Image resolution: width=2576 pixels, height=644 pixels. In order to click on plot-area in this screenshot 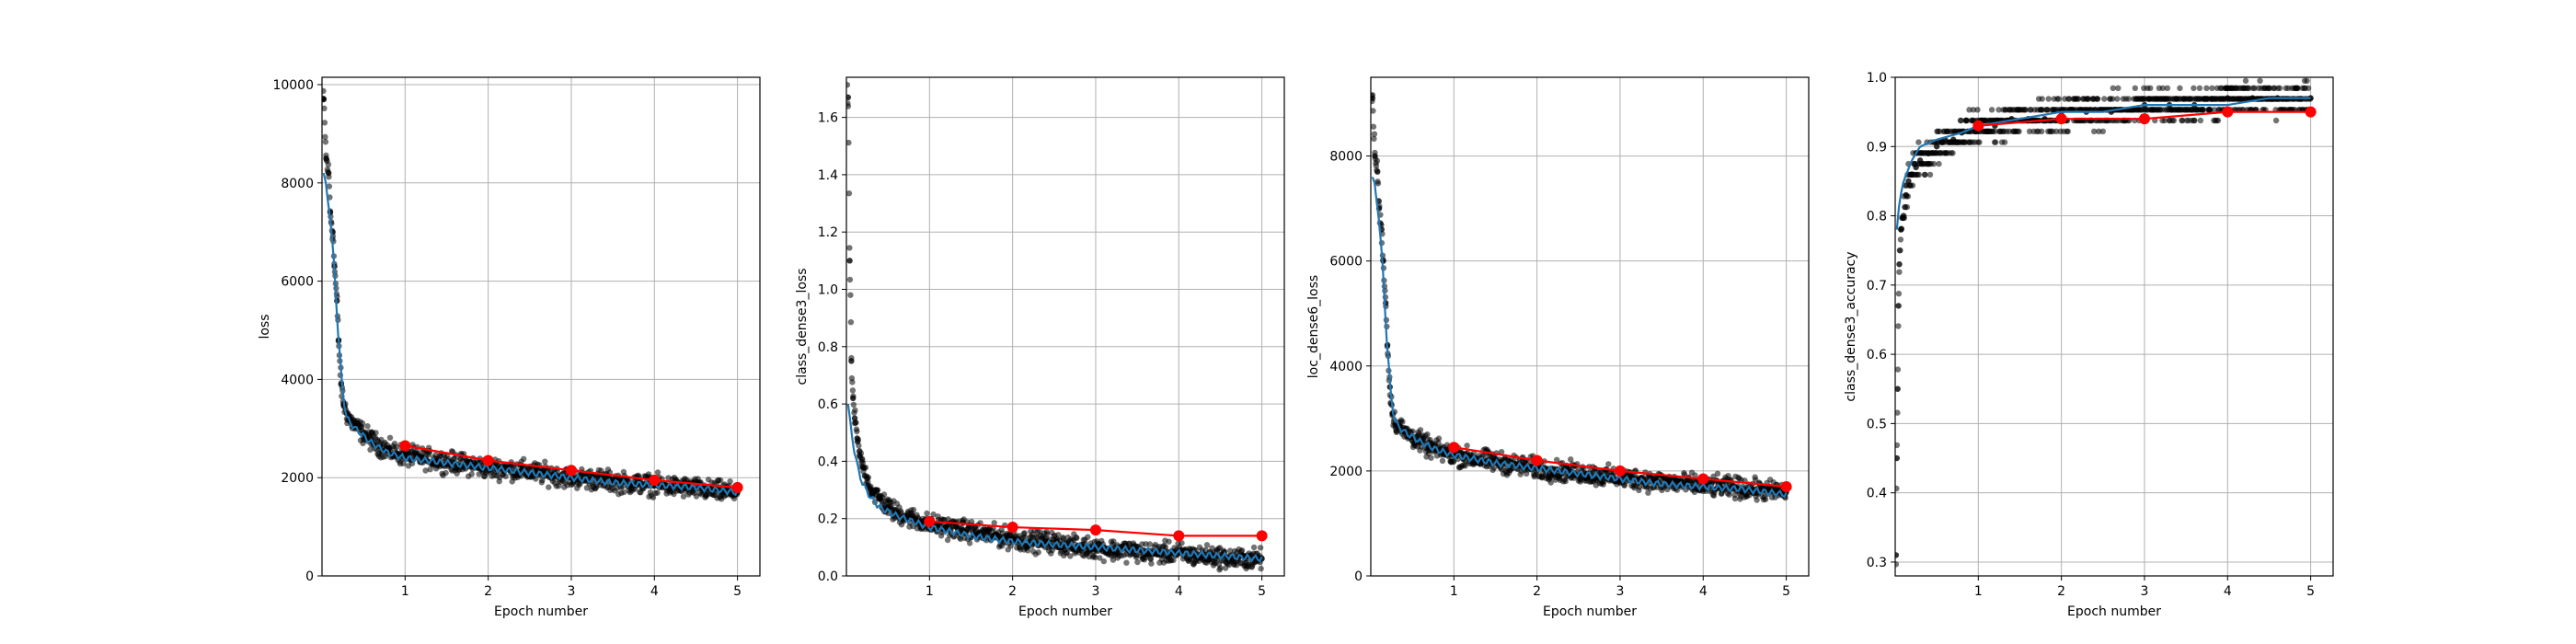, I will do `click(1057, 327)`.